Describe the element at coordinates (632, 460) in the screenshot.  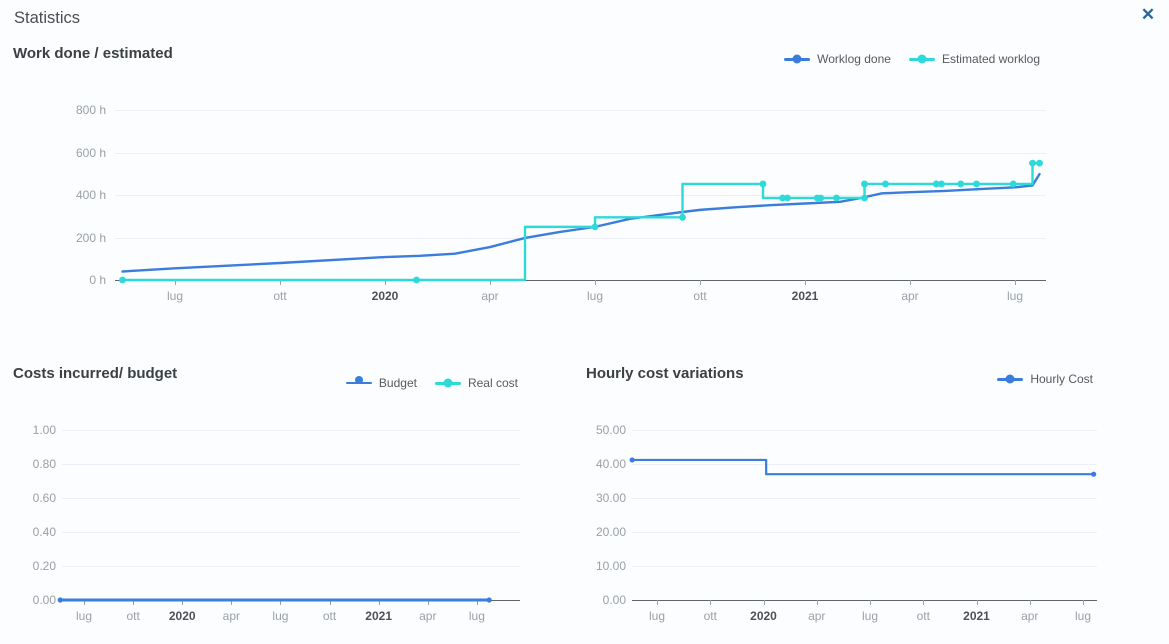
I see `series-marker-hourly-cost` at that location.